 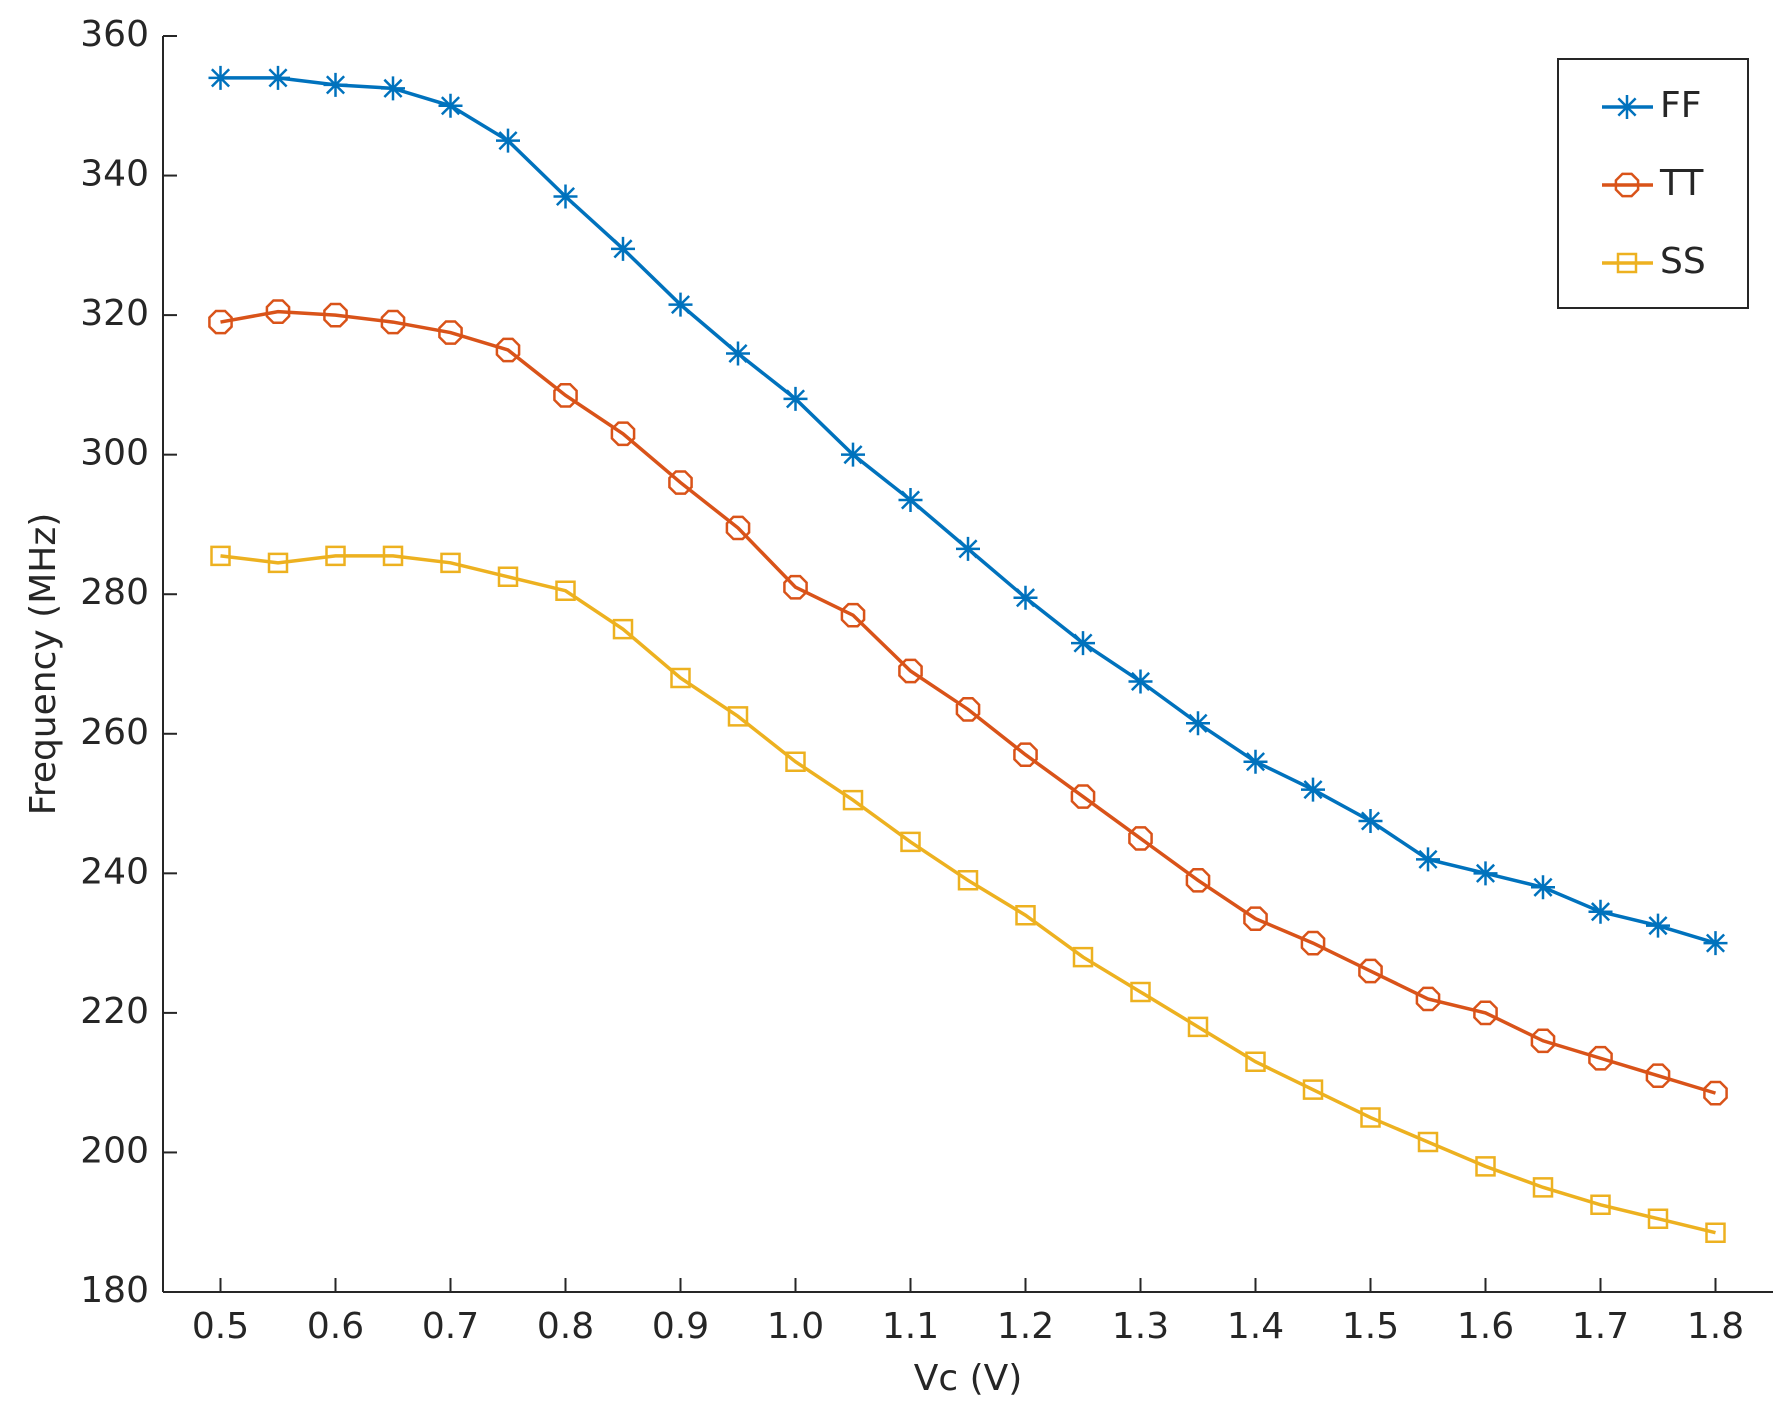 I want to click on x-axis-label: Vc (V), so click(x=968, y=1378).